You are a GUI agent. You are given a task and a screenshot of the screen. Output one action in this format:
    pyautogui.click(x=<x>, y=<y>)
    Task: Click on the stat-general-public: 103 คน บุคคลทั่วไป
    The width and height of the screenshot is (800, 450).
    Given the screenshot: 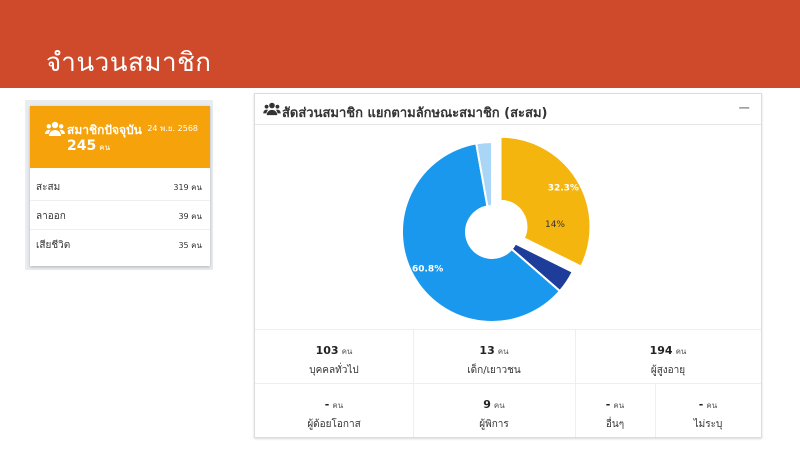 What is the action you would take?
    pyautogui.click(x=334, y=356)
    